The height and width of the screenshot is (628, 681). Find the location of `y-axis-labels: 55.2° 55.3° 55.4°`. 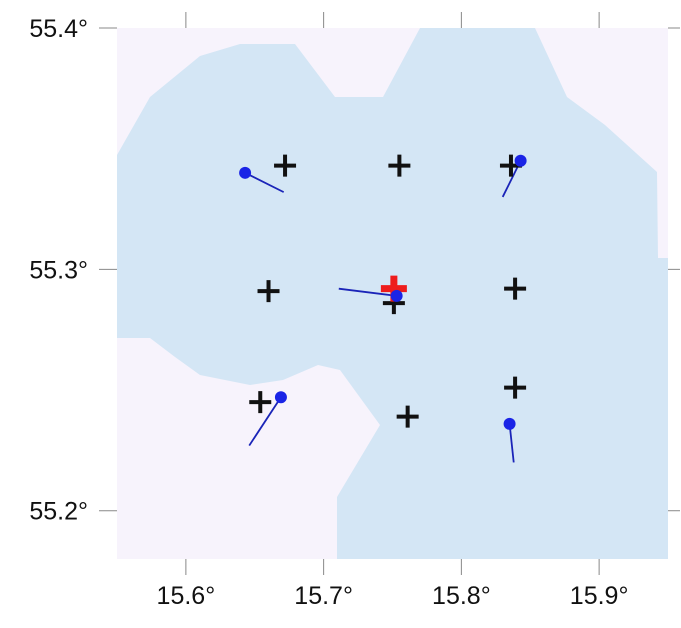

y-axis-labels: 55.2° 55.3° 55.4° is located at coordinates (58, 270).